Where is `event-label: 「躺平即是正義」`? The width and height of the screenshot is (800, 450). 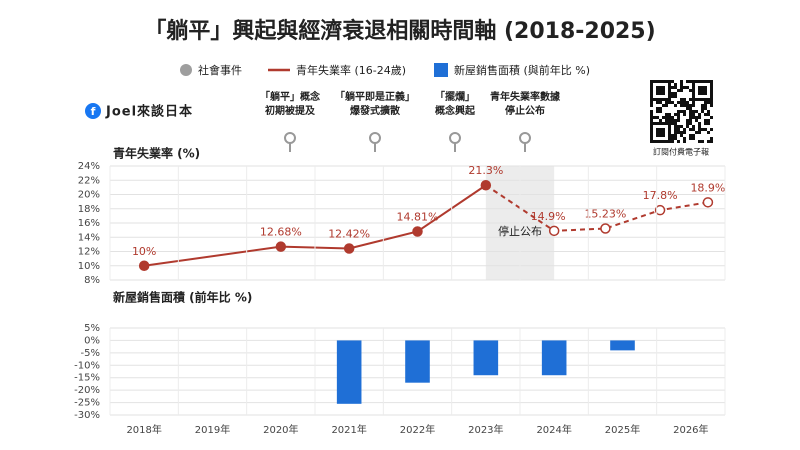 event-label: 「躺平即是正義」 is located at coordinates (375, 96).